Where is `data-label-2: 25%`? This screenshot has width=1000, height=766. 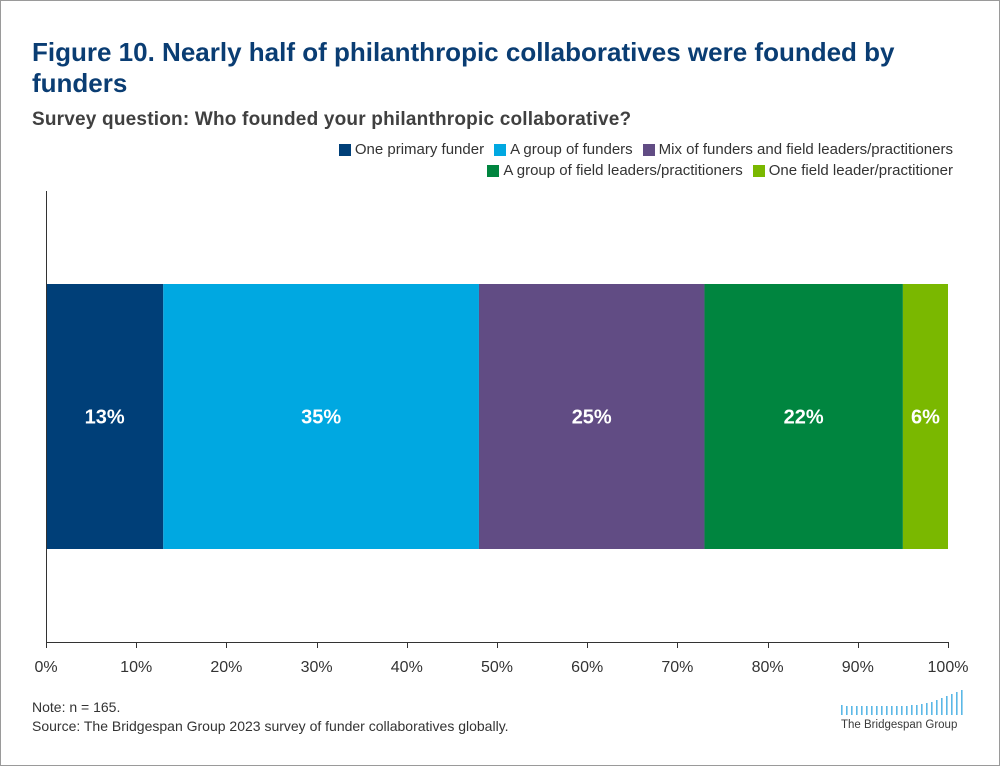
data-label-2: 25% is located at coordinates (592, 418).